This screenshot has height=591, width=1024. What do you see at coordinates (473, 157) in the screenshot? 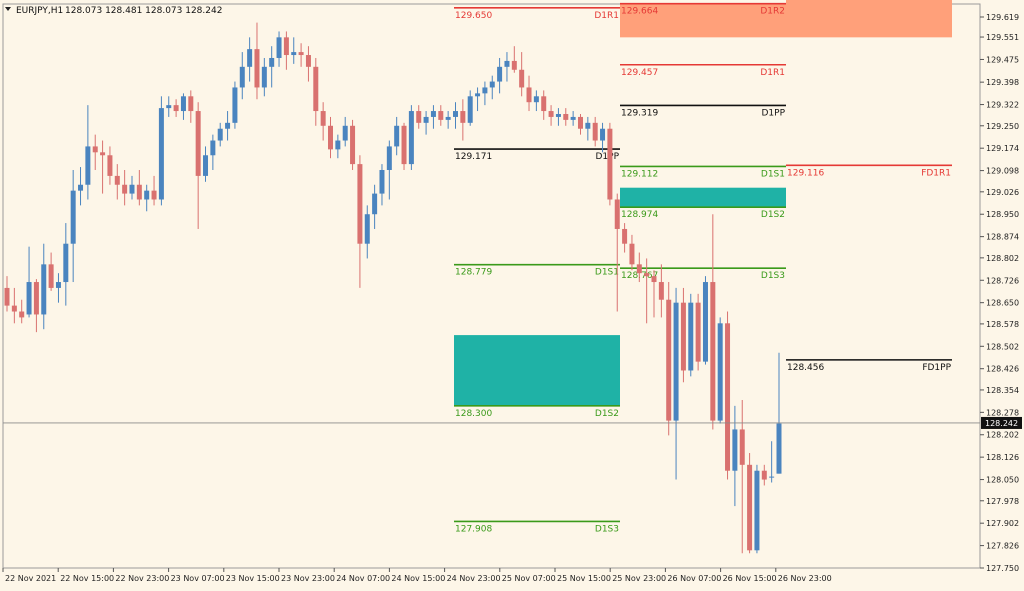
I see `pivot-level-value: 129.171` at bounding box center [473, 157].